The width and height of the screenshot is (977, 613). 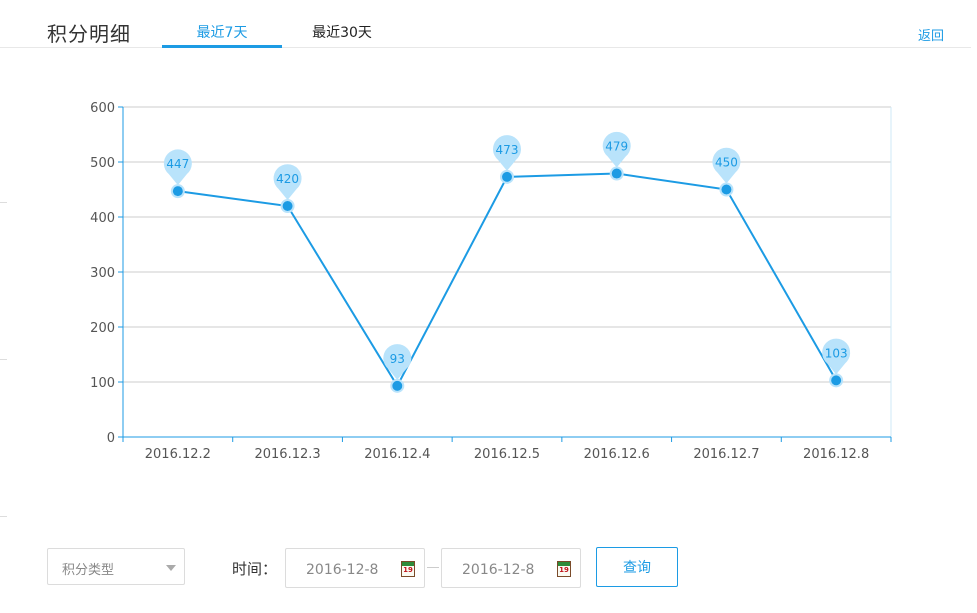 What do you see at coordinates (102, 273) in the screenshot?
I see `y-tick-label: 300` at bounding box center [102, 273].